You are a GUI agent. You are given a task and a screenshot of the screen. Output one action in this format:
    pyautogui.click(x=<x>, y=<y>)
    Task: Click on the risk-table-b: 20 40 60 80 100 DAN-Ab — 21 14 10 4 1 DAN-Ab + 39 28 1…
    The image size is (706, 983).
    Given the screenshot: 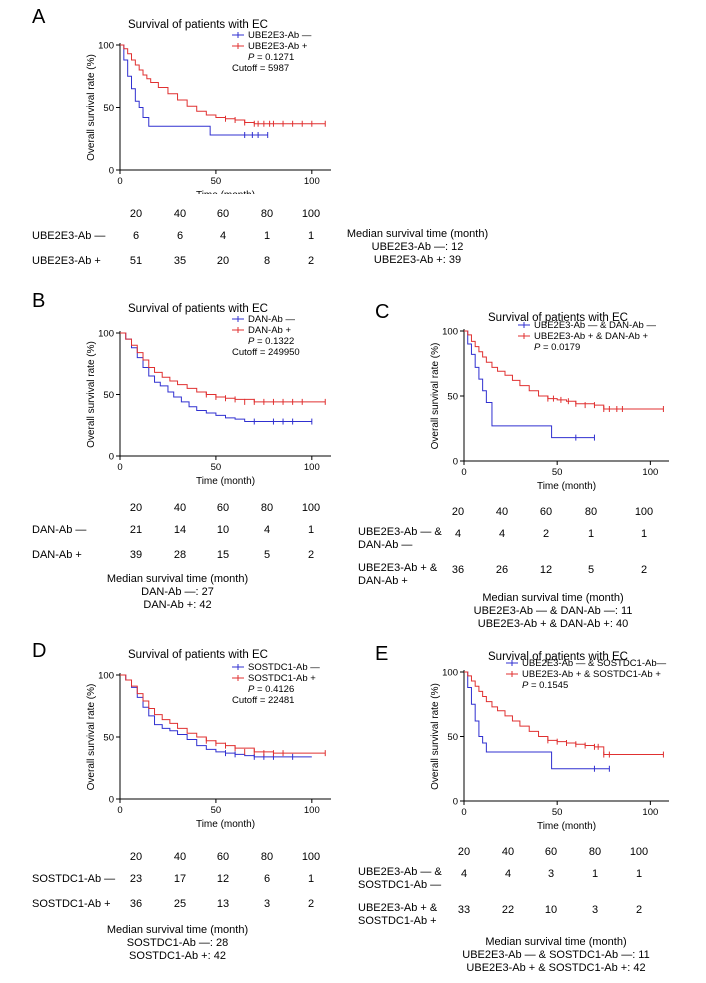 What is the action you would take?
    pyautogui.click(x=182, y=537)
    